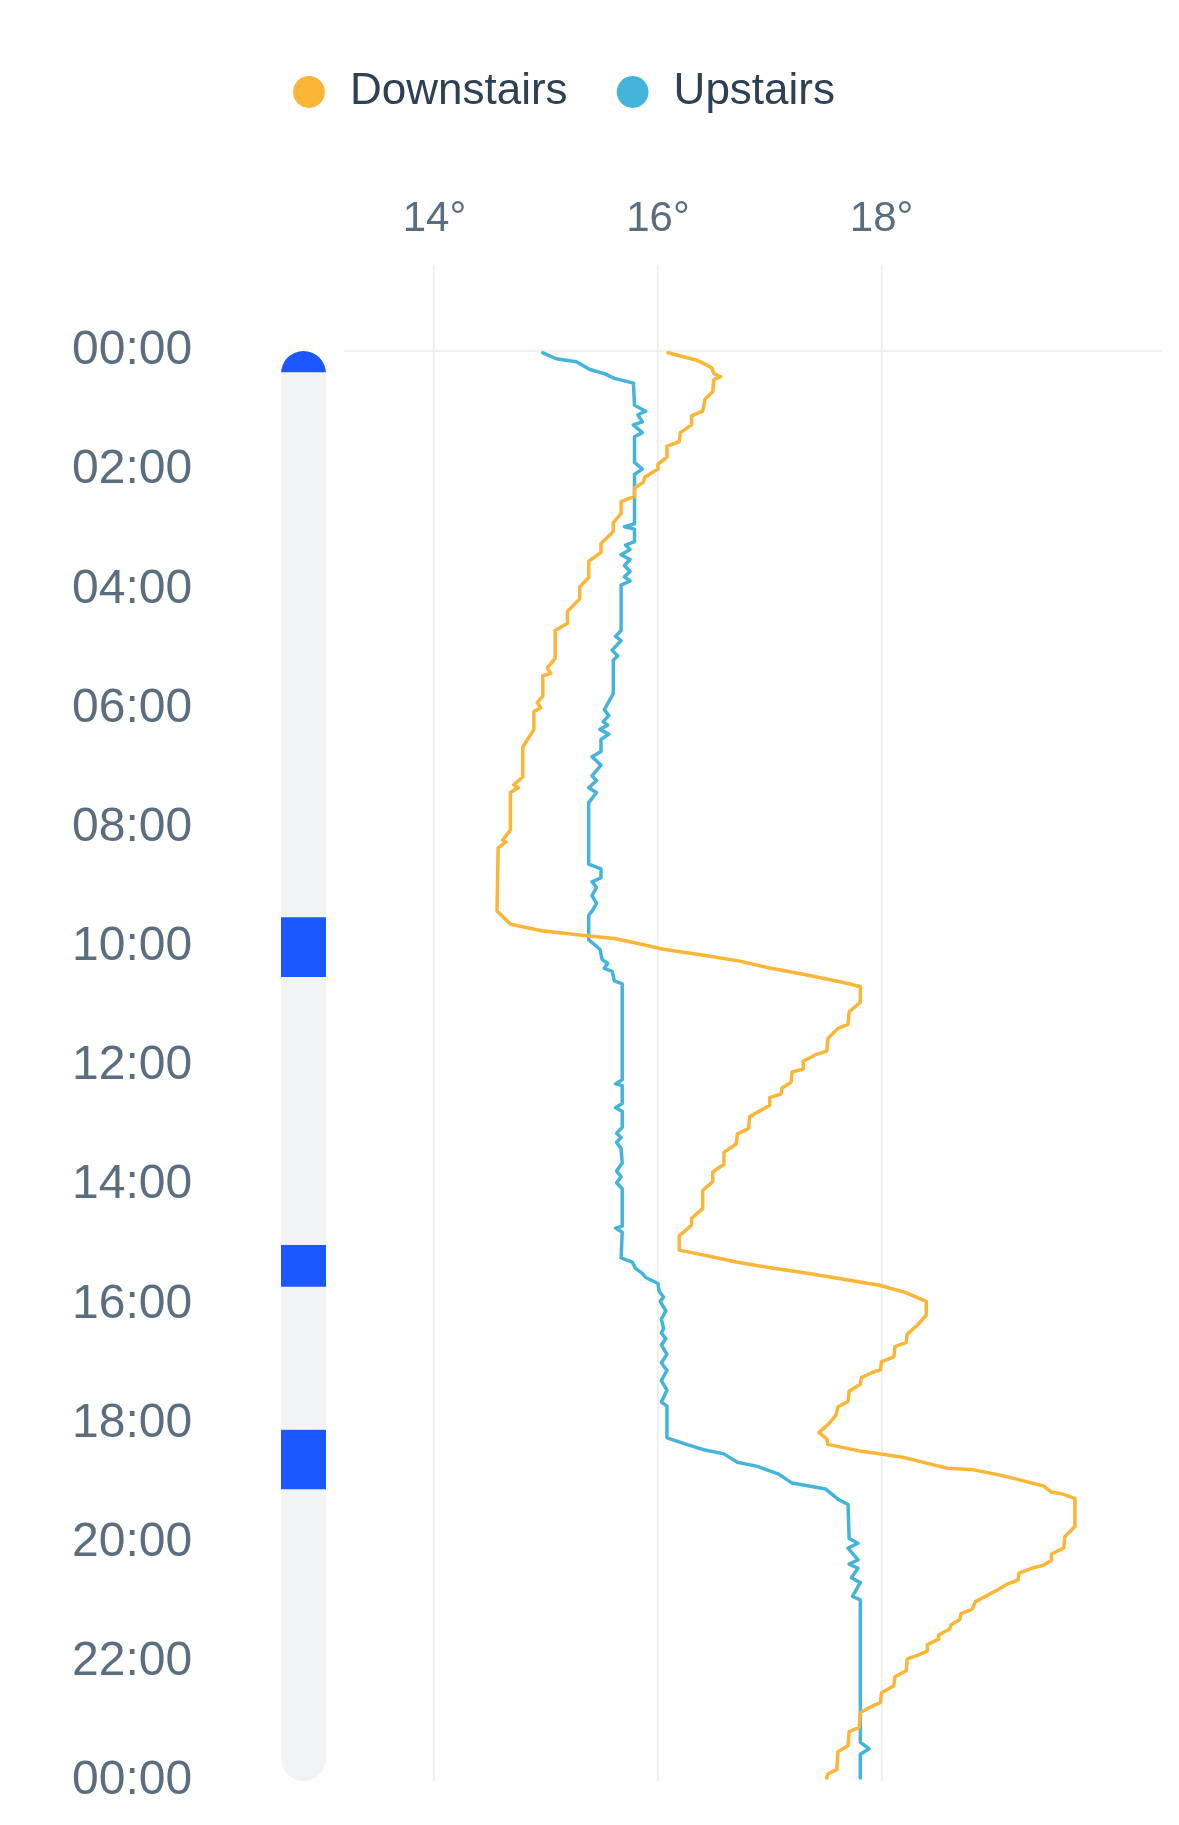 Image resolution: width=1179 pixels, height=1825 pixels. I want to click on y-tick-label: 12:00, so click(132, 1063).